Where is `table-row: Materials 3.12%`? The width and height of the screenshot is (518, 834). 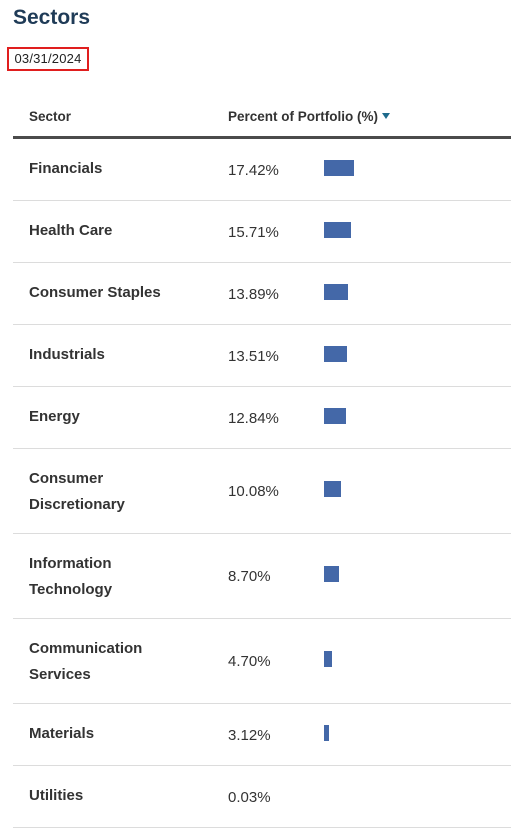
table-row: Materials 3.12% is located at coordinates (262, 735).